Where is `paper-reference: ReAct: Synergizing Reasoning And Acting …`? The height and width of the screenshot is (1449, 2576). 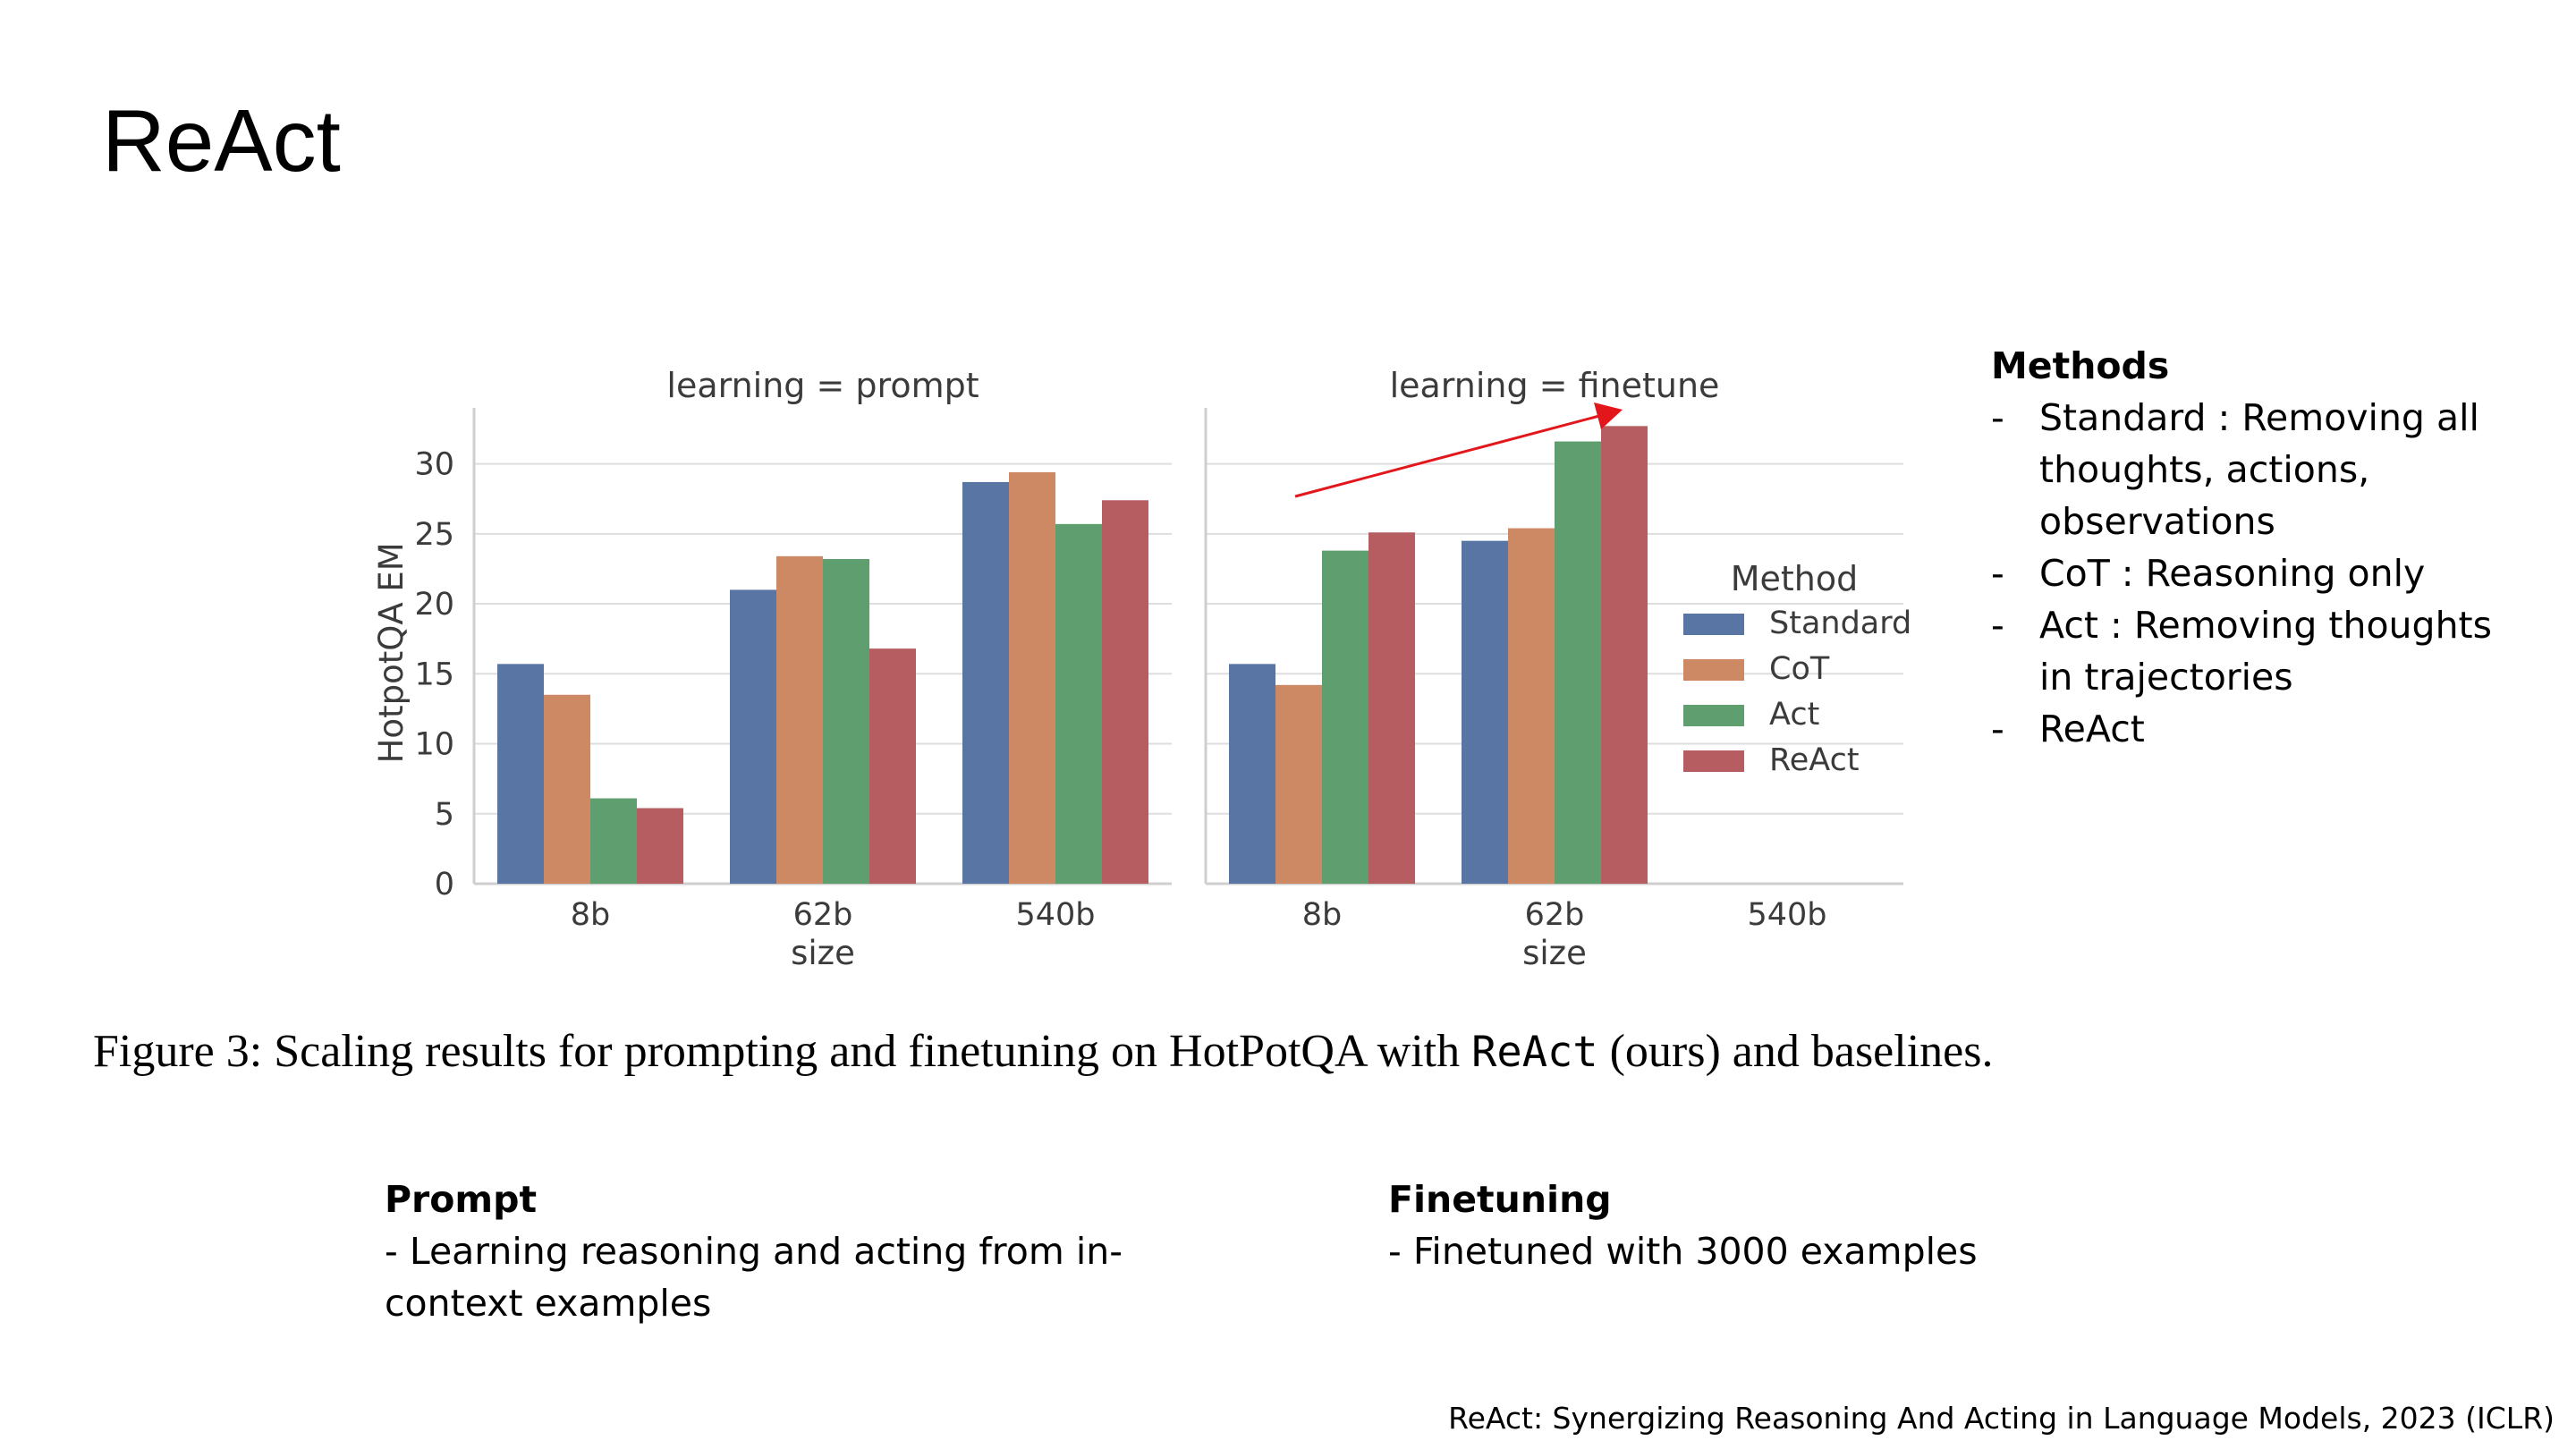
paper-reference: ReAct: Synergizing Reasoning And Acting … is located at coordinates (2001, 1418).